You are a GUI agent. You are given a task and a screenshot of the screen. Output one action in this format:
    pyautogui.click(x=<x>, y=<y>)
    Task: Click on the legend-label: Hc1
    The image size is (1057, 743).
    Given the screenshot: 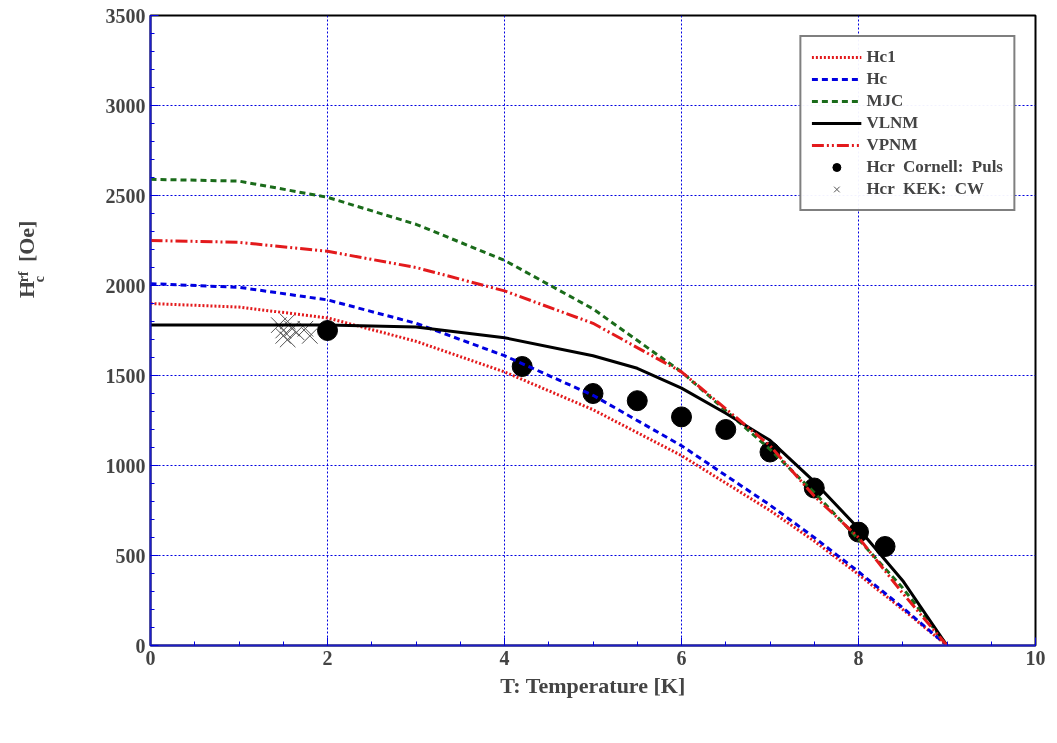 What is the action you would take?
    pyautogui.click(x=881, y=57)
    